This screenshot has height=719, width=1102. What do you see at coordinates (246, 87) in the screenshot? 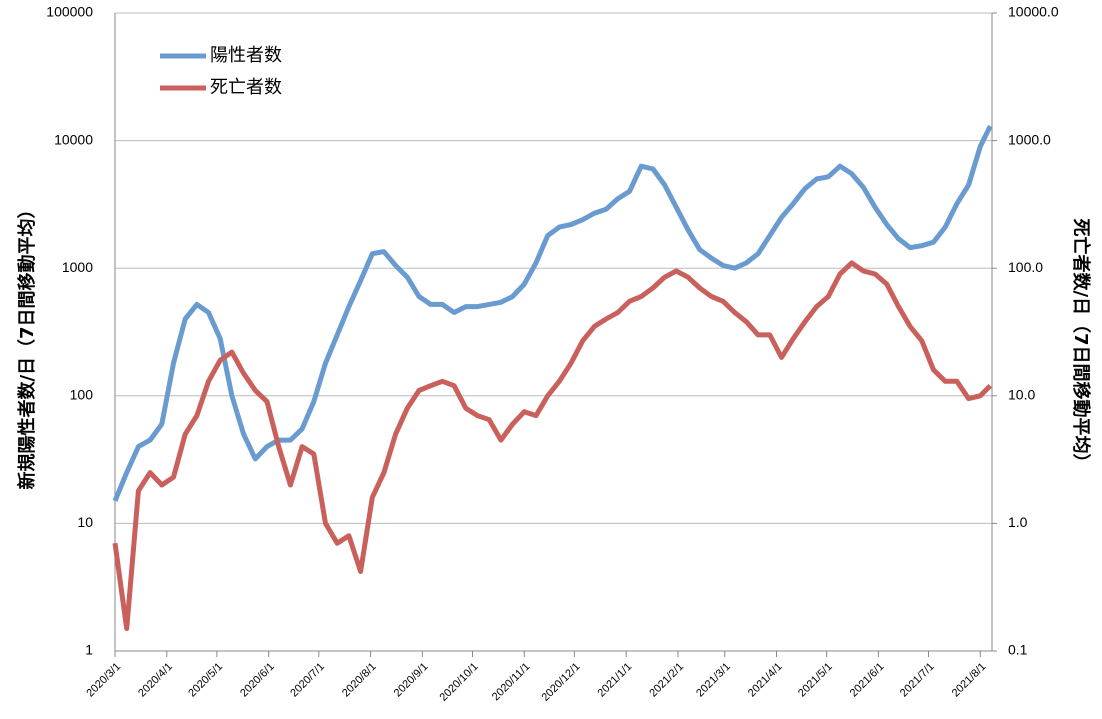
I see `legend-label: 死亡者数` at bounding box center [246, 87].